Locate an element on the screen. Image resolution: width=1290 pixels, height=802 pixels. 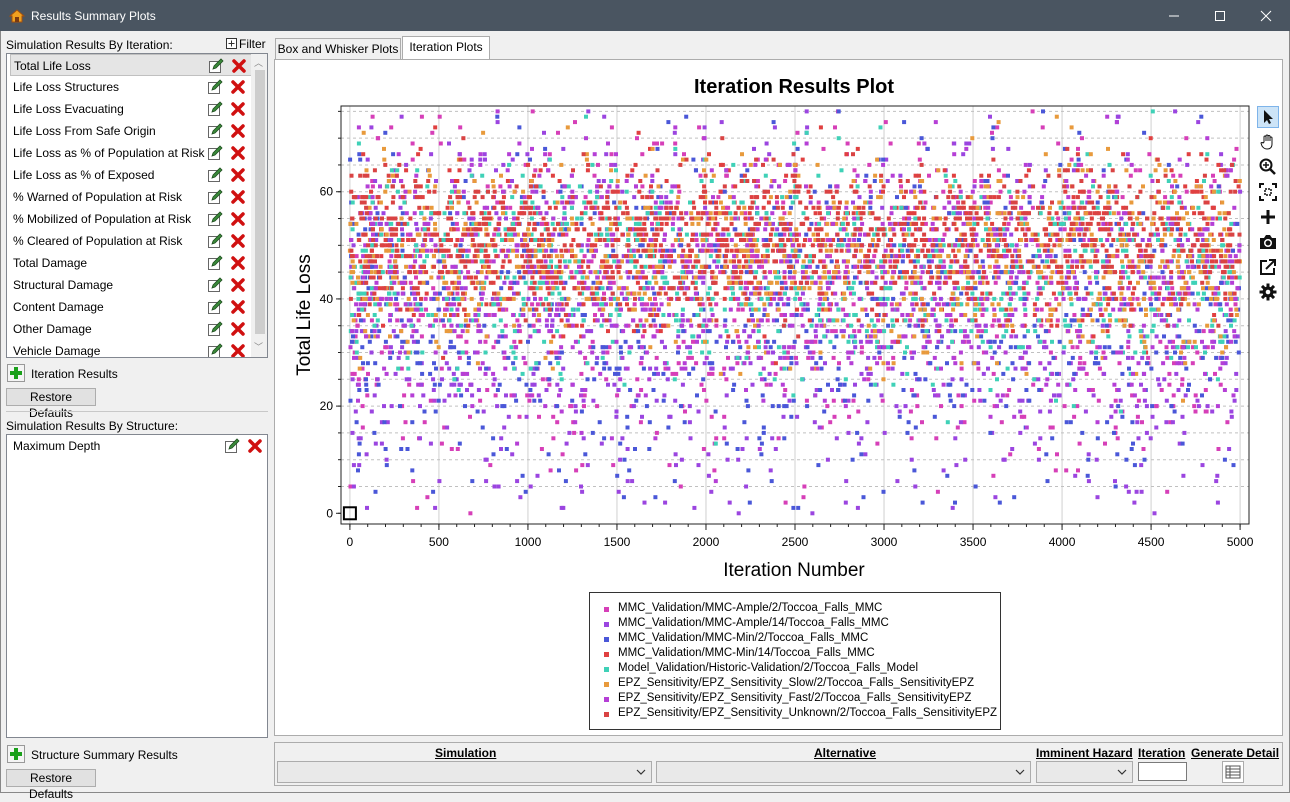
divider is located at coordinates (137, 411).